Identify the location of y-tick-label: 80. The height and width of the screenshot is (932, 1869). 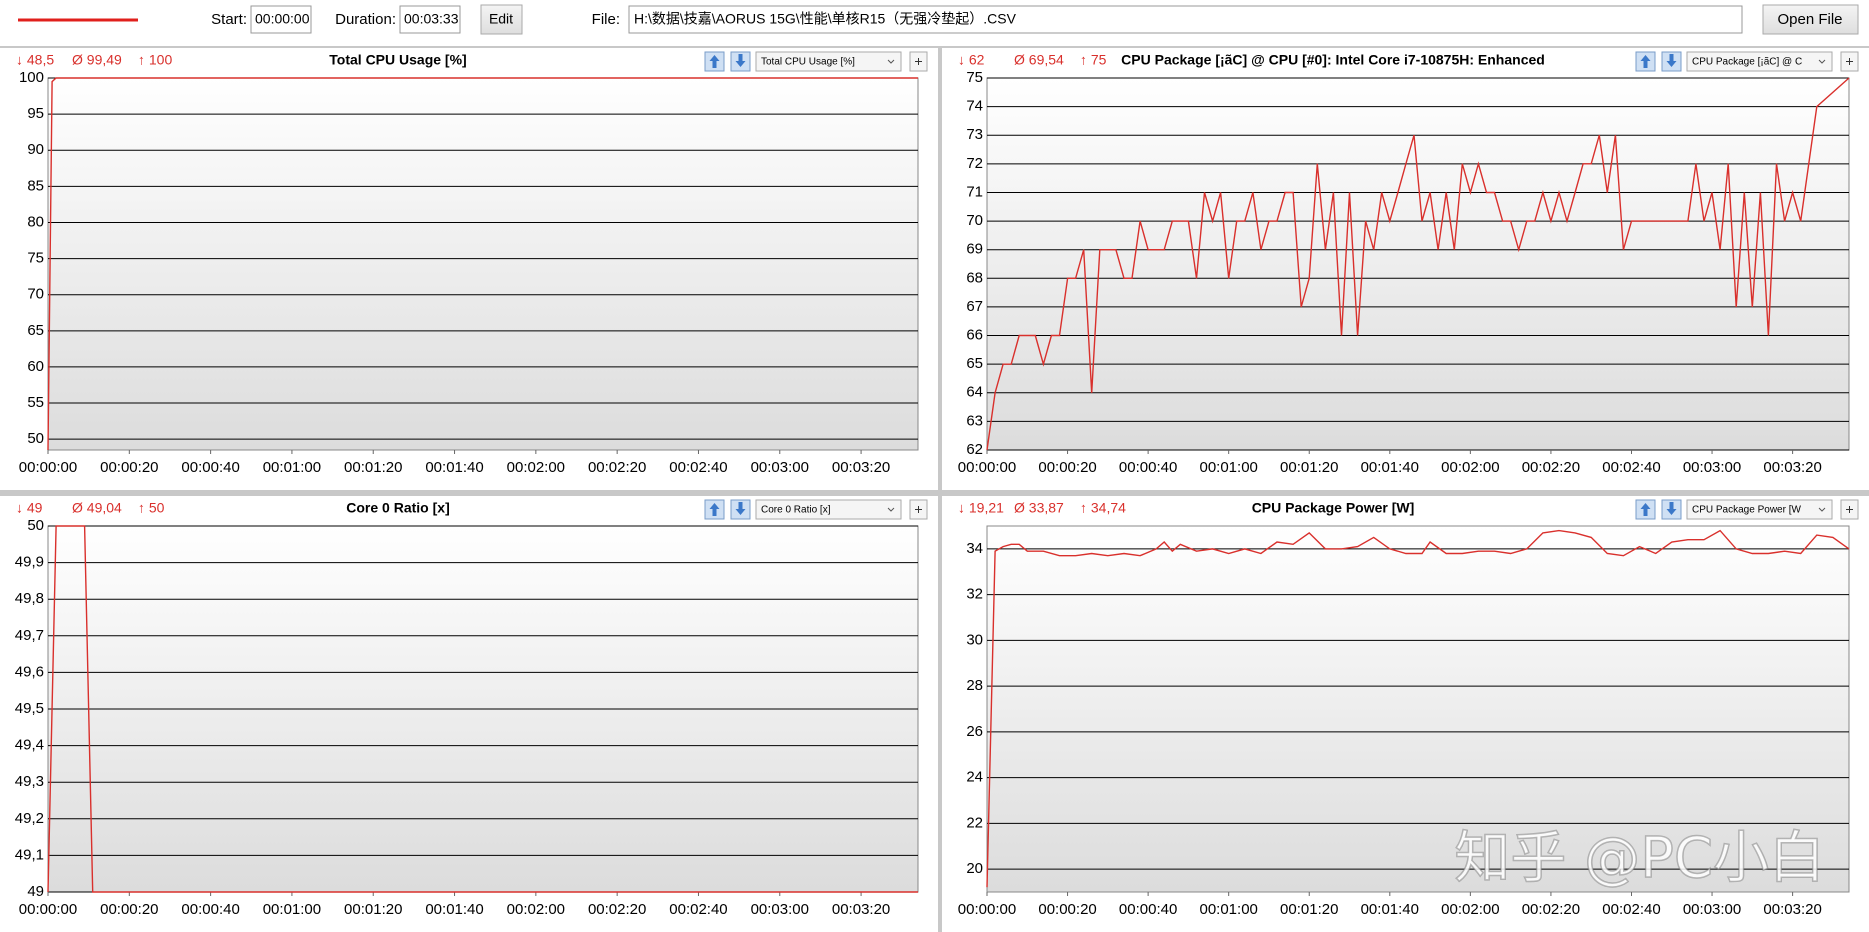
(35, 221).